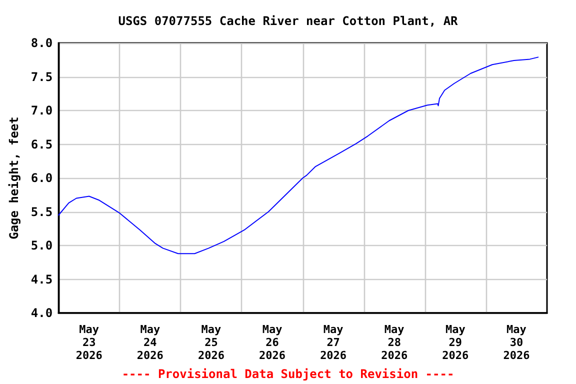 The width and height of the screenshot is (576, 384). What do you see at coordinates (41, 77) in the screenshot?
I see `y-tick-label: 7.5` at bounding box center [41, 77].